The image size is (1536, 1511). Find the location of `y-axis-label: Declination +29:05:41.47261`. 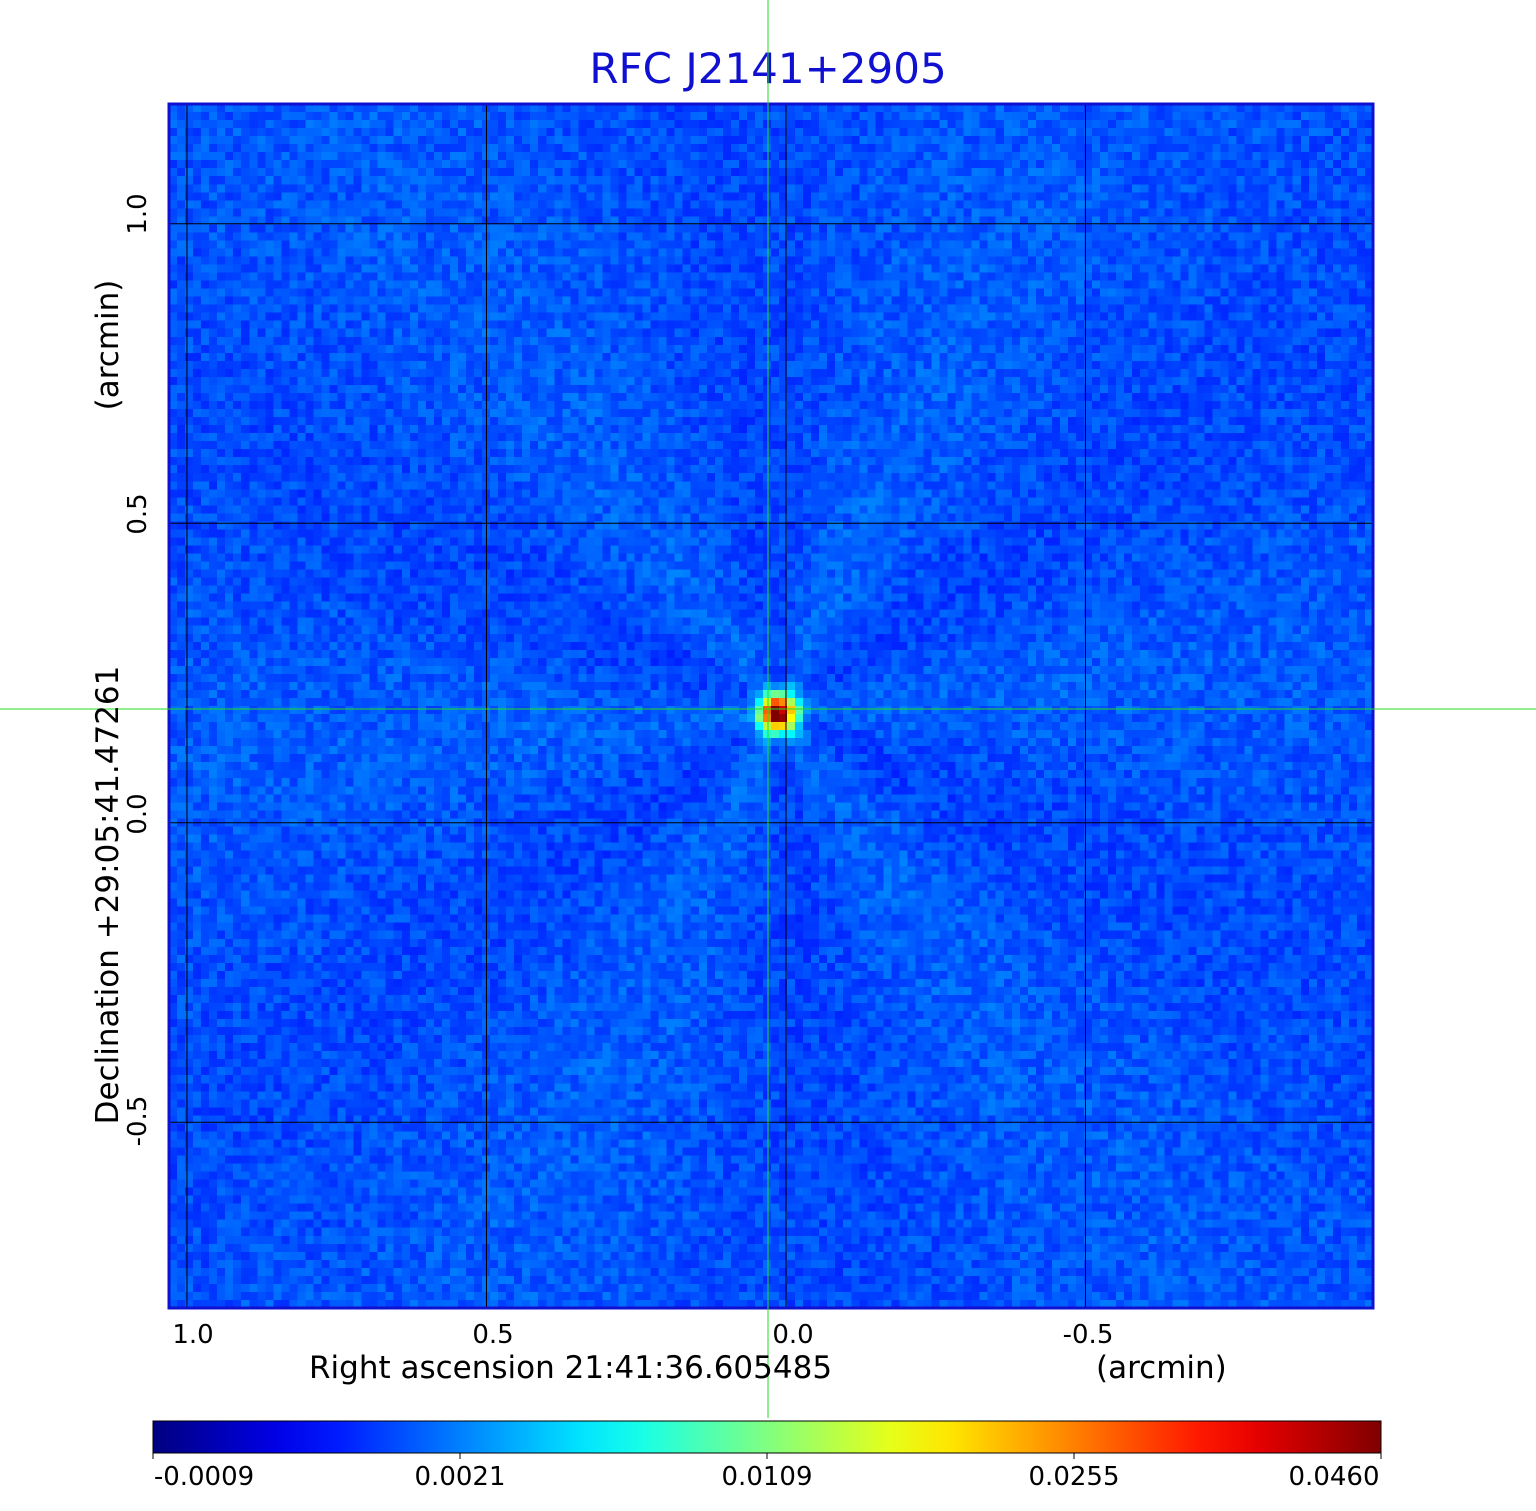

y-axis-label: Declination +29:05:41.47261 is located at coordinates (108, 895).